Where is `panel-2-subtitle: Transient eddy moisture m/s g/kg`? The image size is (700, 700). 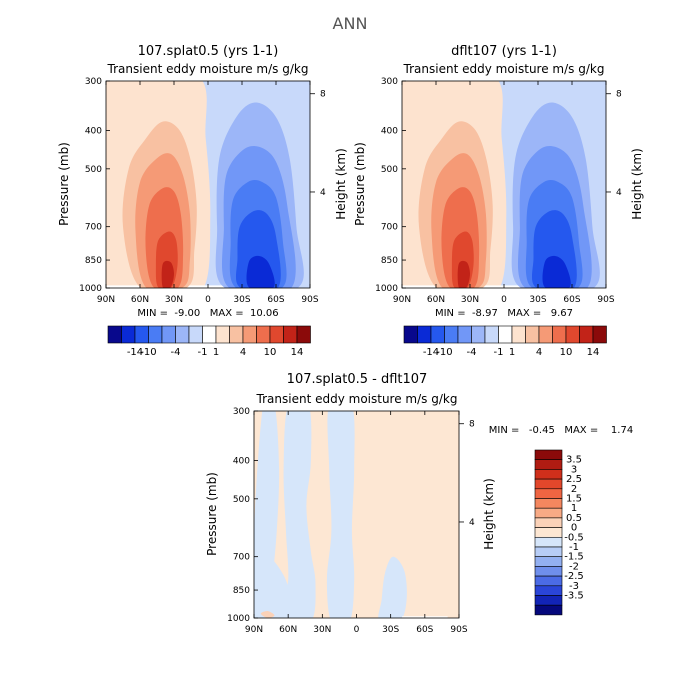
panel-2-subtitle: Transient eddy moisture m/s g/kg is located at coordinates (504, 69).